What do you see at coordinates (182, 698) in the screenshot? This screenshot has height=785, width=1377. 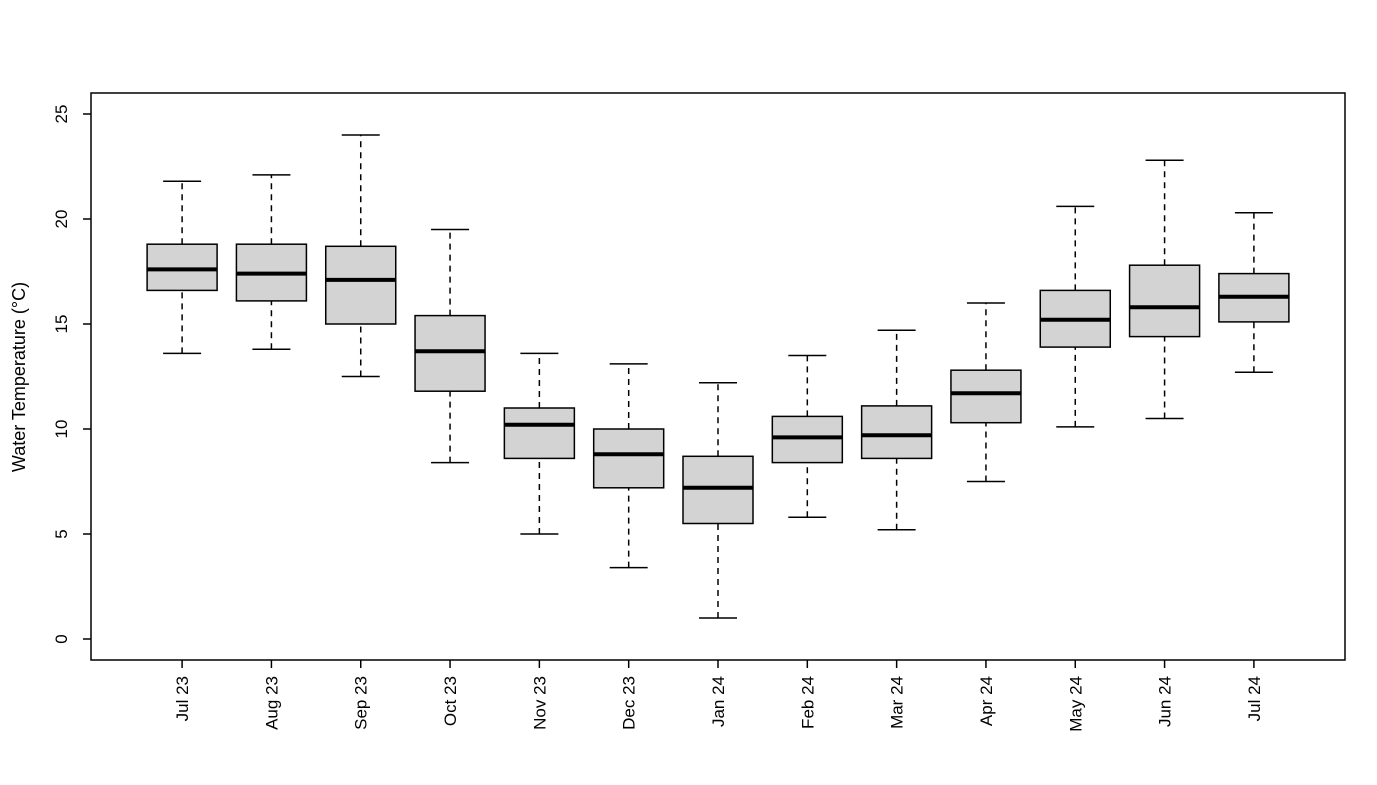 I see `x-tick-label: Jul 23` at bounding box center [182, 698].